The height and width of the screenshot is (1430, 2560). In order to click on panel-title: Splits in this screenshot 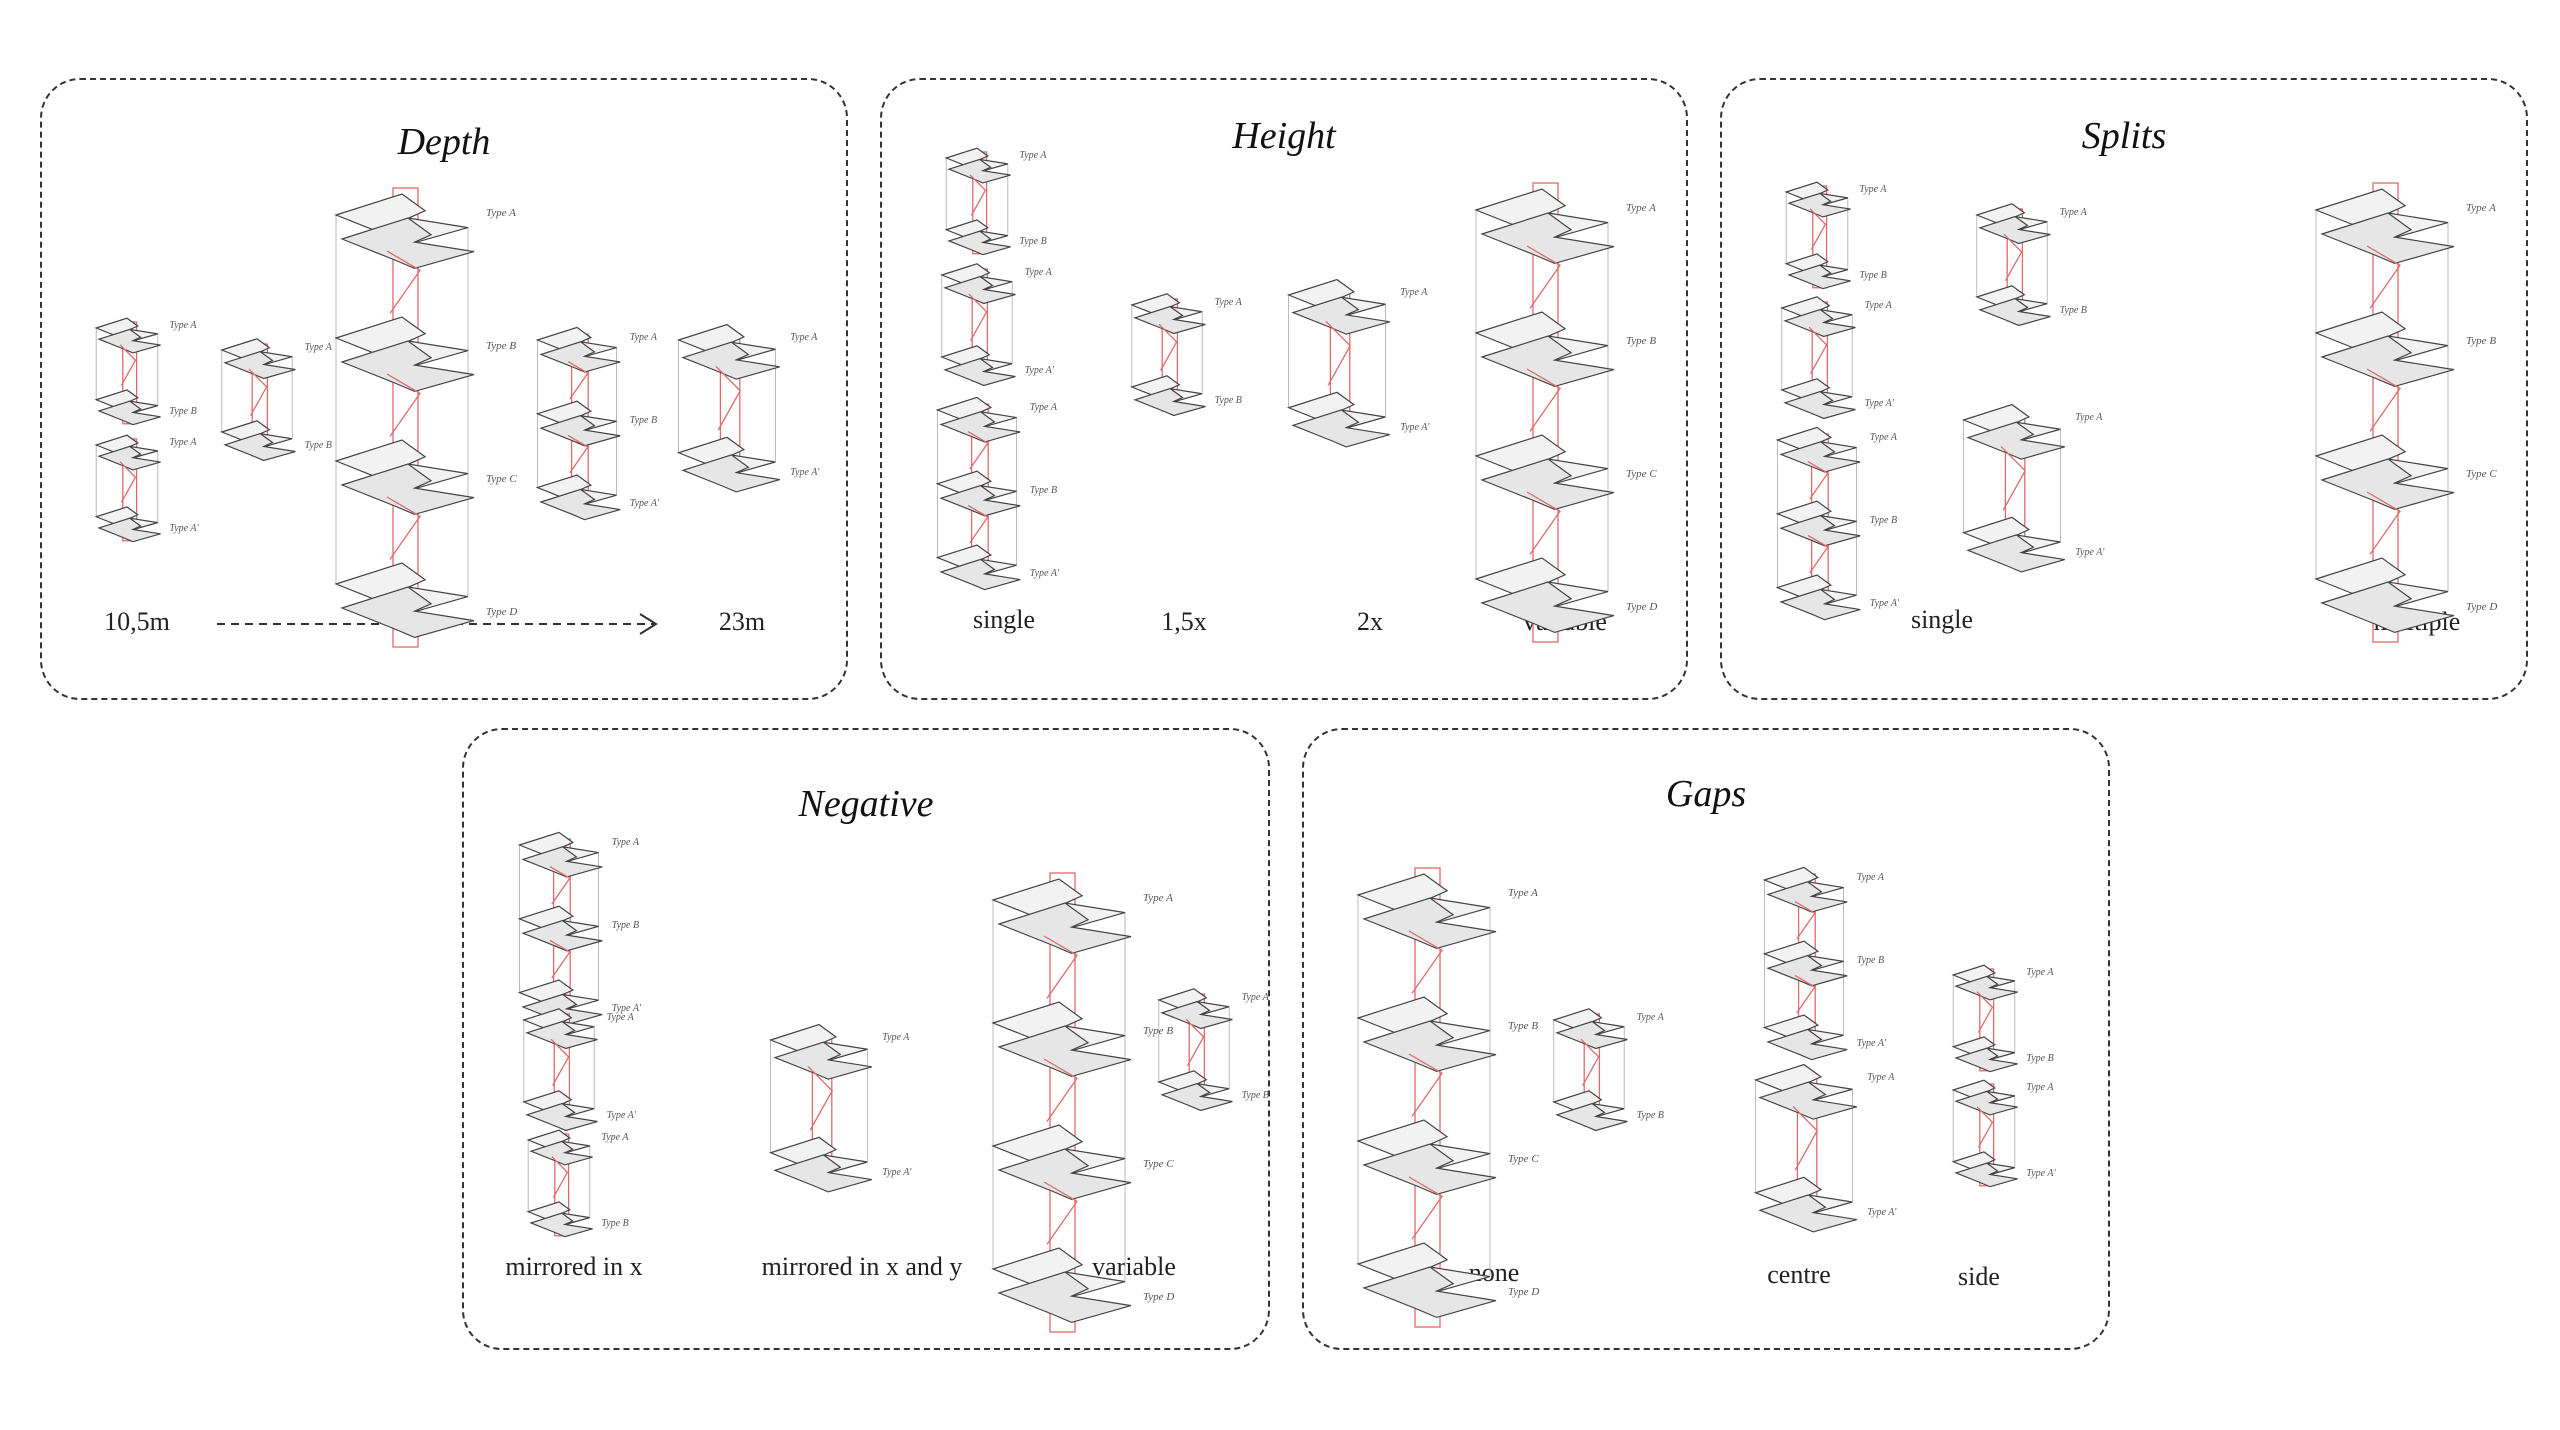, I will do `click(2124, 136)`.